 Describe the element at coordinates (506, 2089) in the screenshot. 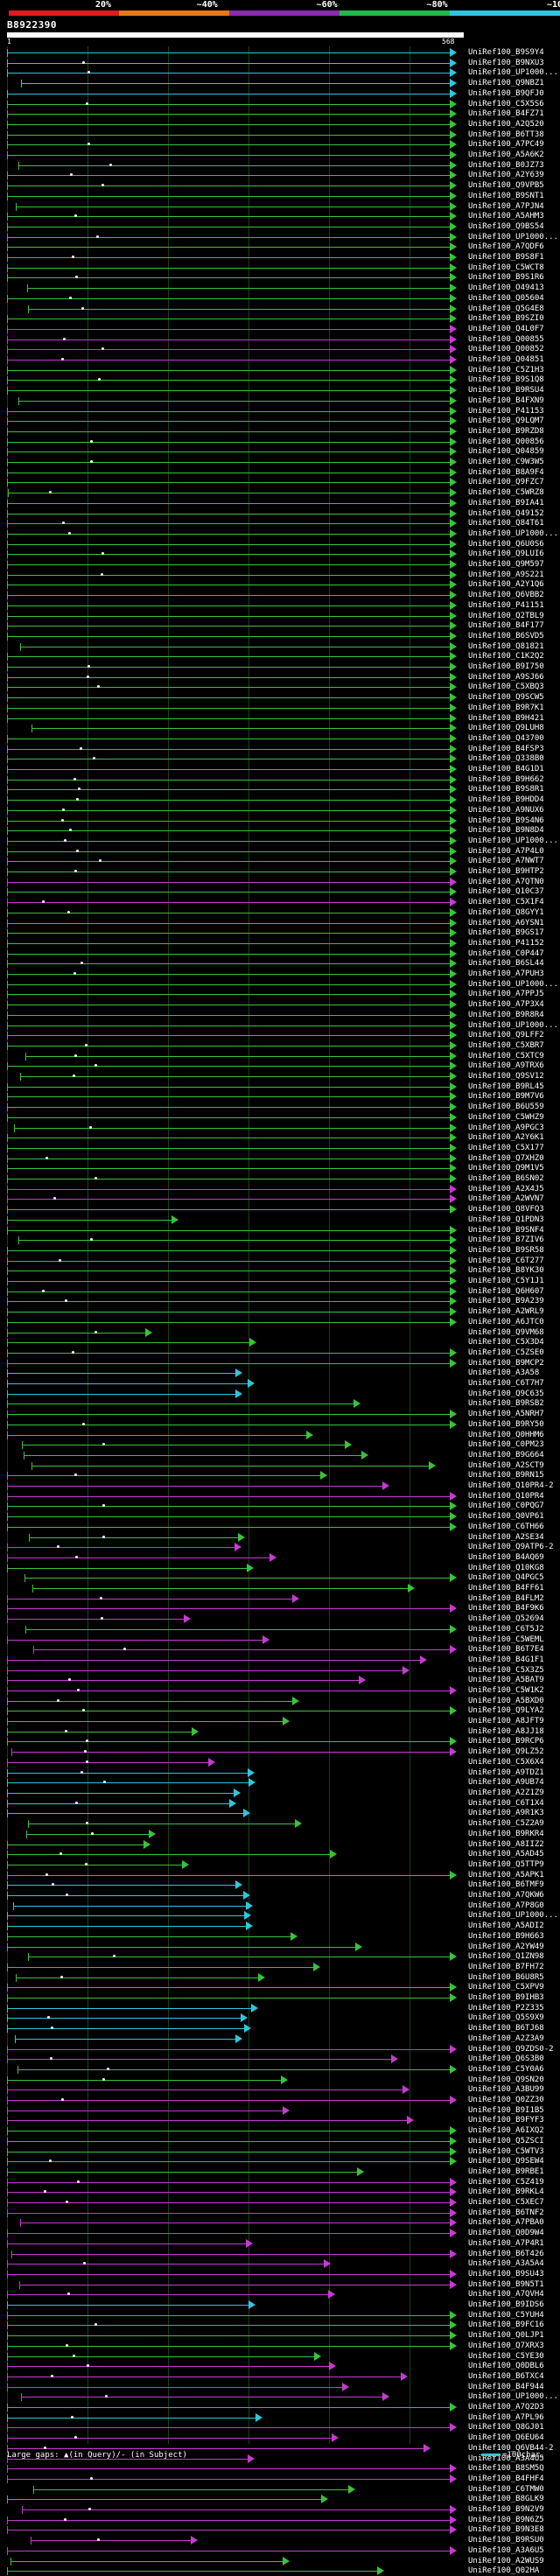

I see `hit-id-link: UniRef100_A3BU99` at that location.